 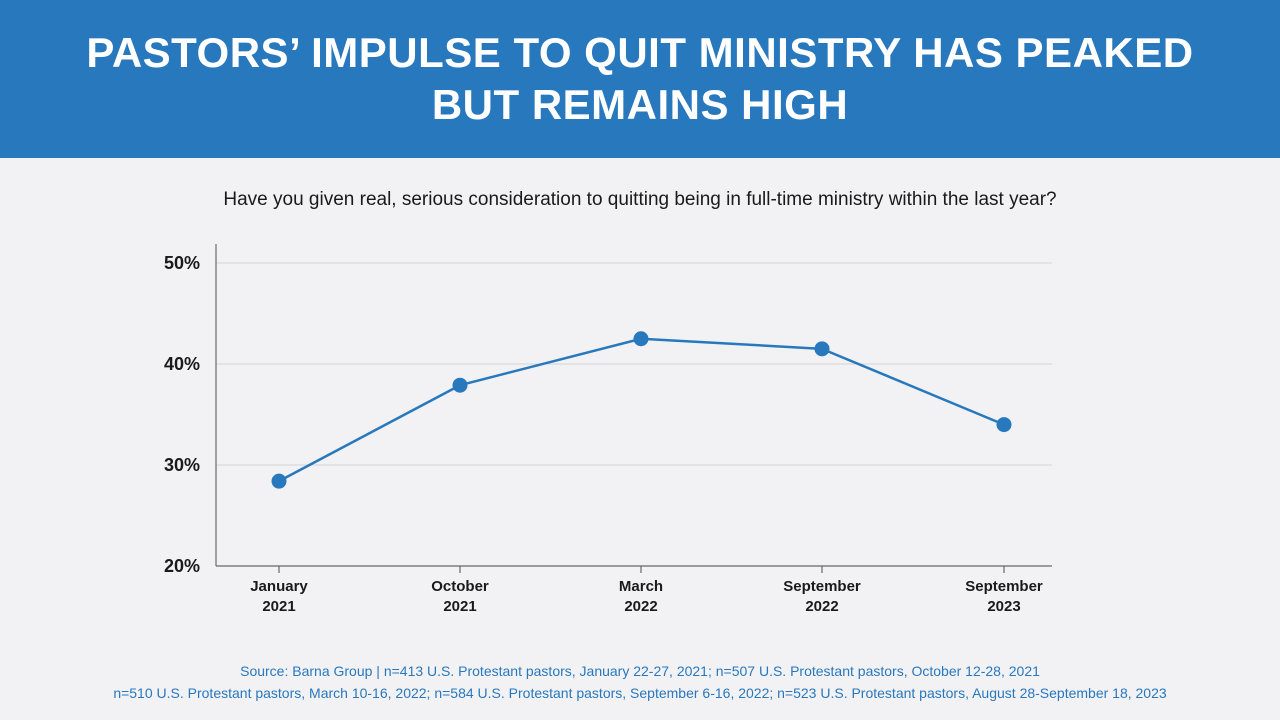 I want to click on x-tick-label: September 2023, so click(x=1004, y=596).